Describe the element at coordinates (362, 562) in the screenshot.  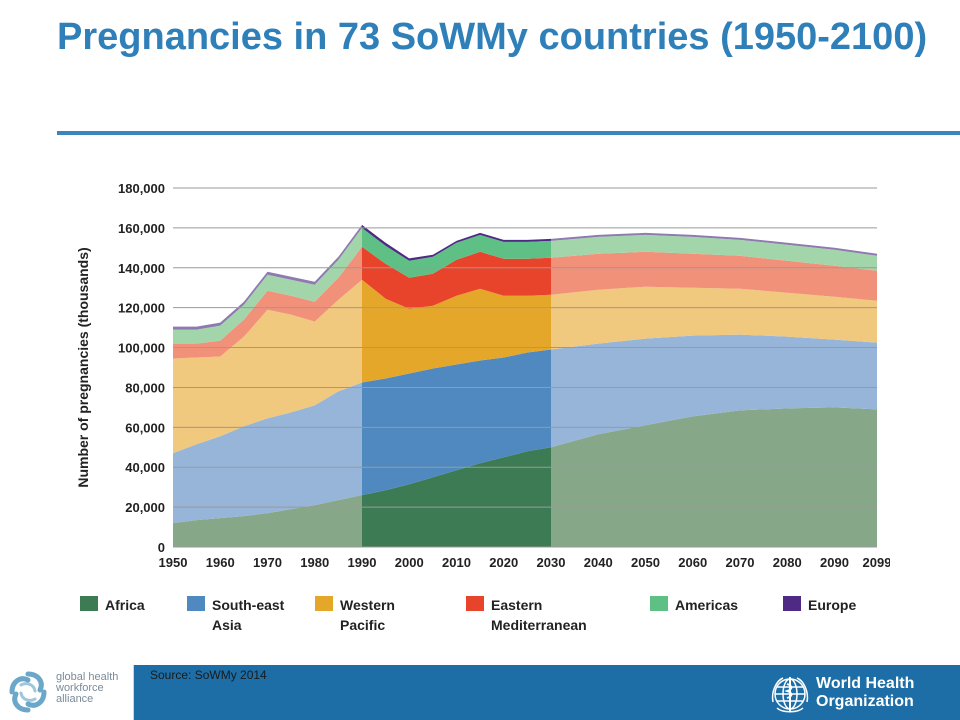
I see `x-tick-label: 1990` at that location.